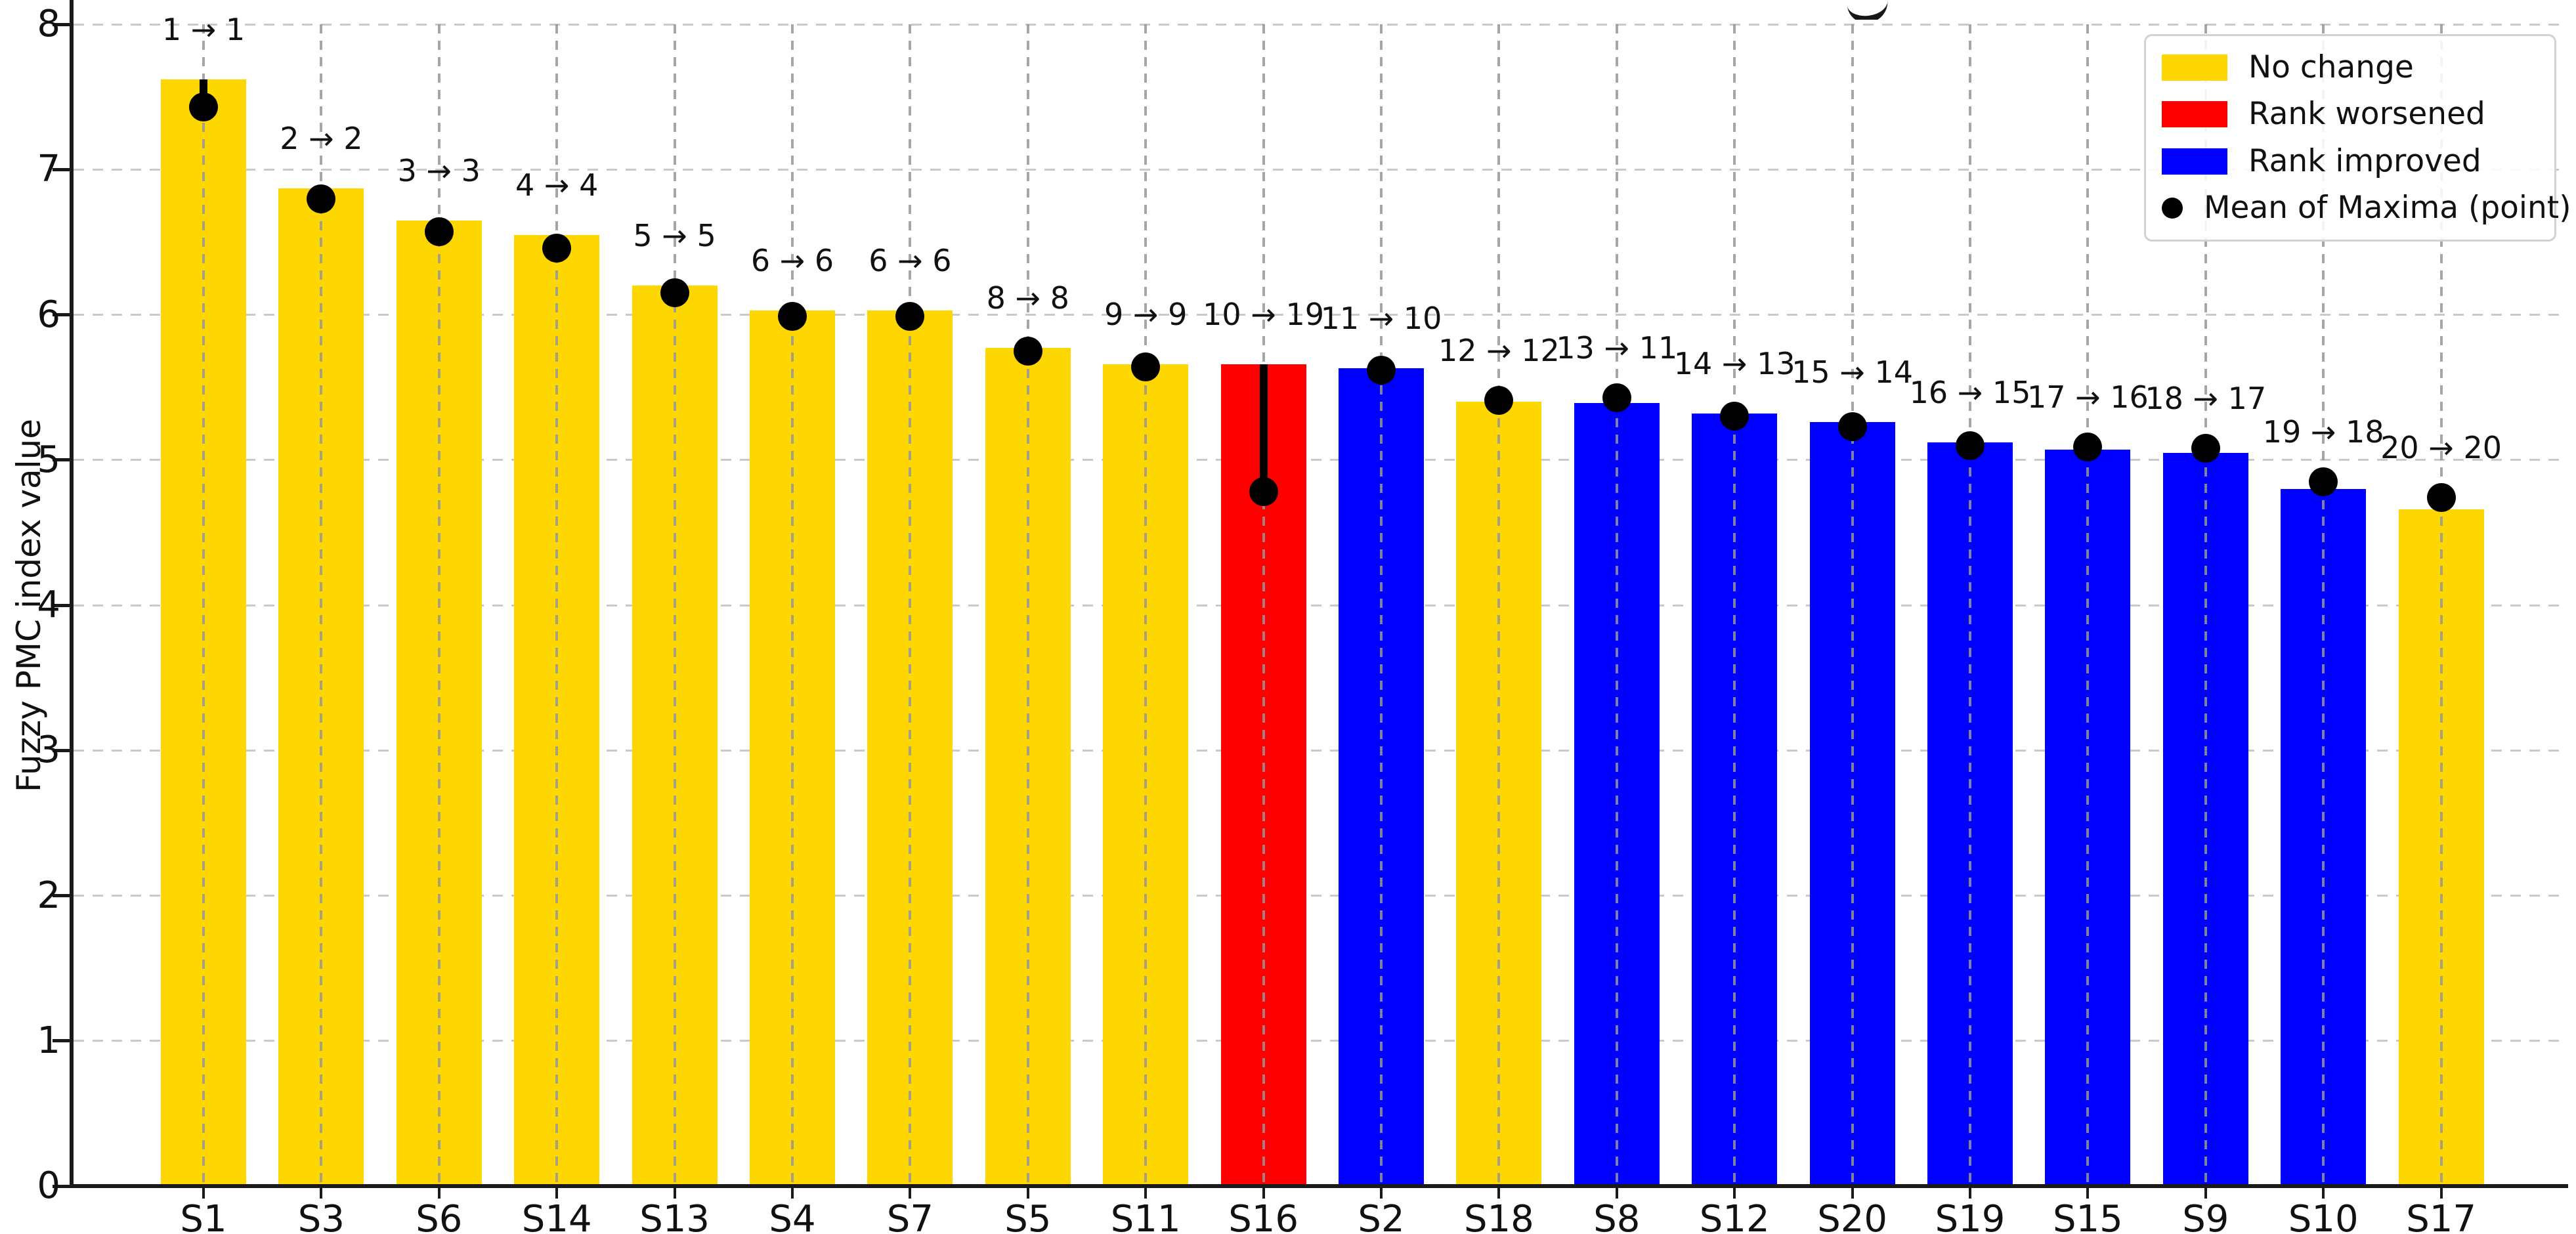 Image resolution: width=2576 pixels, height=1234 pixels. Describe the element at coordinates (48, 314) in the screenshot. I see `y-tick-label: 6` at that location.